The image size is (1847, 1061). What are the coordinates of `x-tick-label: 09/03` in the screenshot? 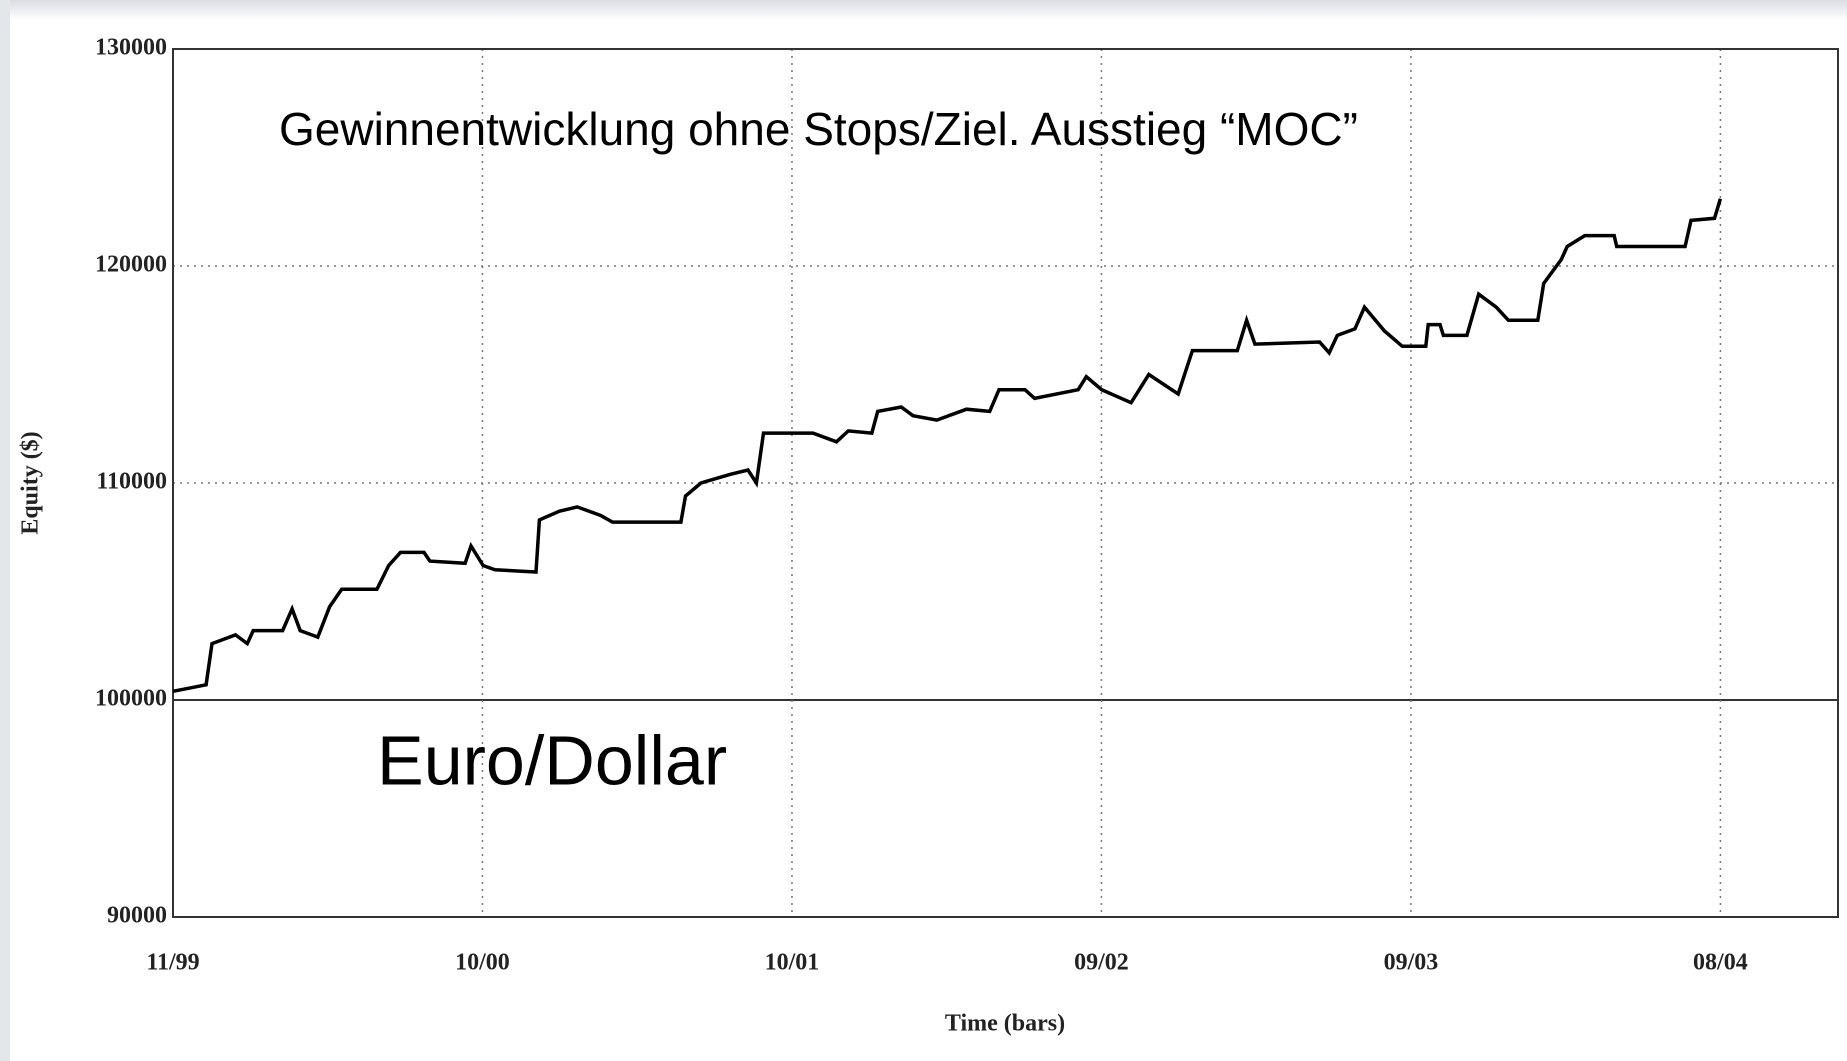 It's located at (1411, 963).